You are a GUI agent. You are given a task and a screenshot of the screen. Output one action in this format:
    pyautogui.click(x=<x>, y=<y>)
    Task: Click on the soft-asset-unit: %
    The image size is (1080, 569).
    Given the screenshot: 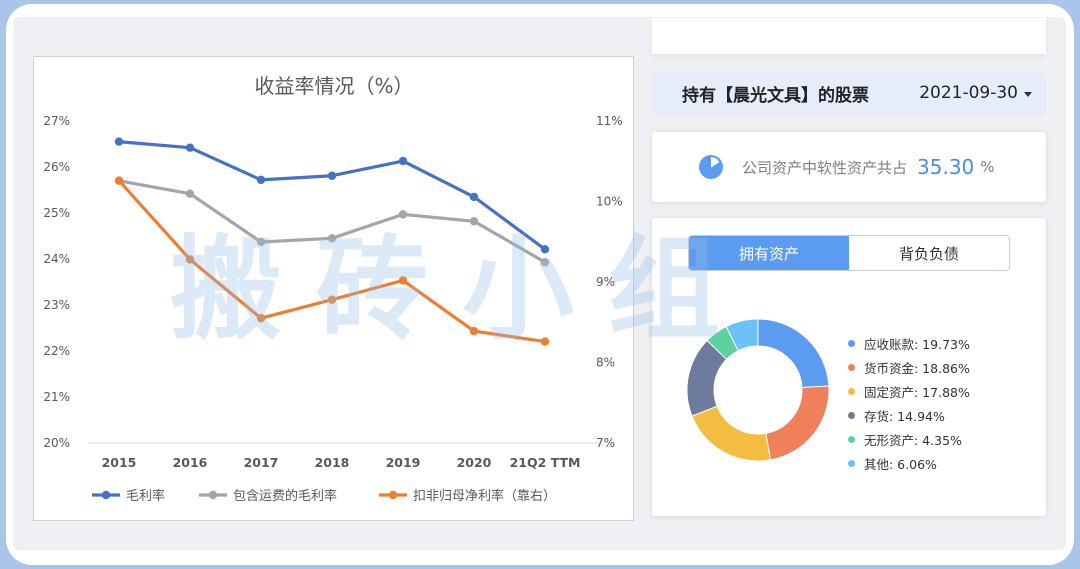 What is the action you would take?
    pyautogui.click(x=987, y=167)
    